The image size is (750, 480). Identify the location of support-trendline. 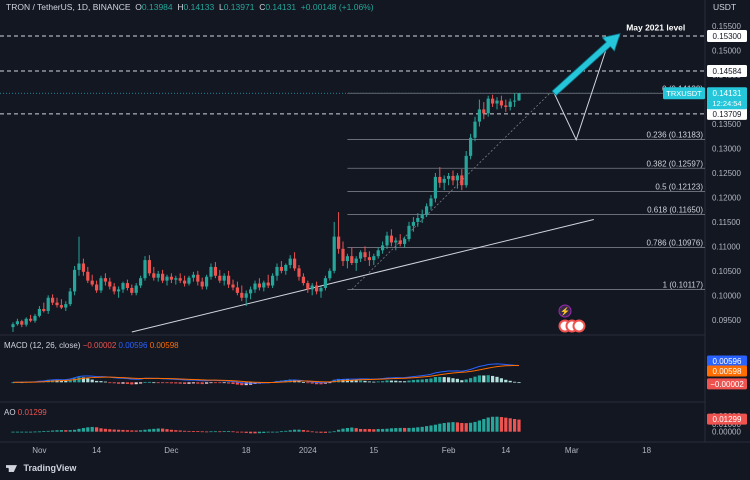
(362, 275).